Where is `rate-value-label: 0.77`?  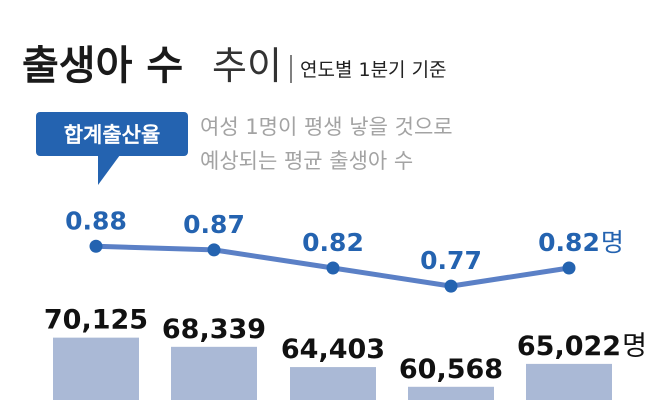 rate-value-label: 0.77 is located at coordinates (451, 260).